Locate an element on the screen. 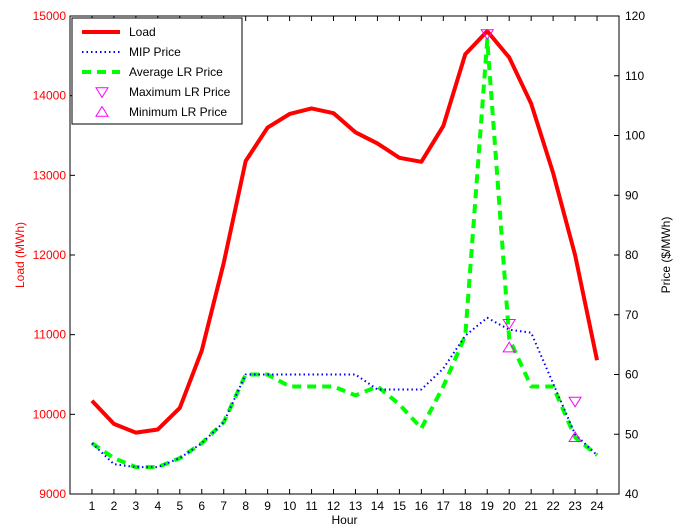 Image resolution: width=674 pixels, height=527 pixels. y-right-tick-label: 90 is located at coordinates (632, 195).